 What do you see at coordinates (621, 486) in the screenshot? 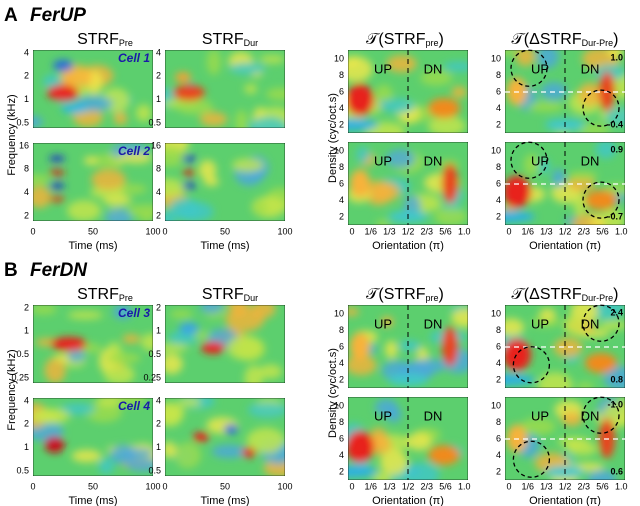
I see `x-tick-label: 1.0` at bounding box center [621, 486].